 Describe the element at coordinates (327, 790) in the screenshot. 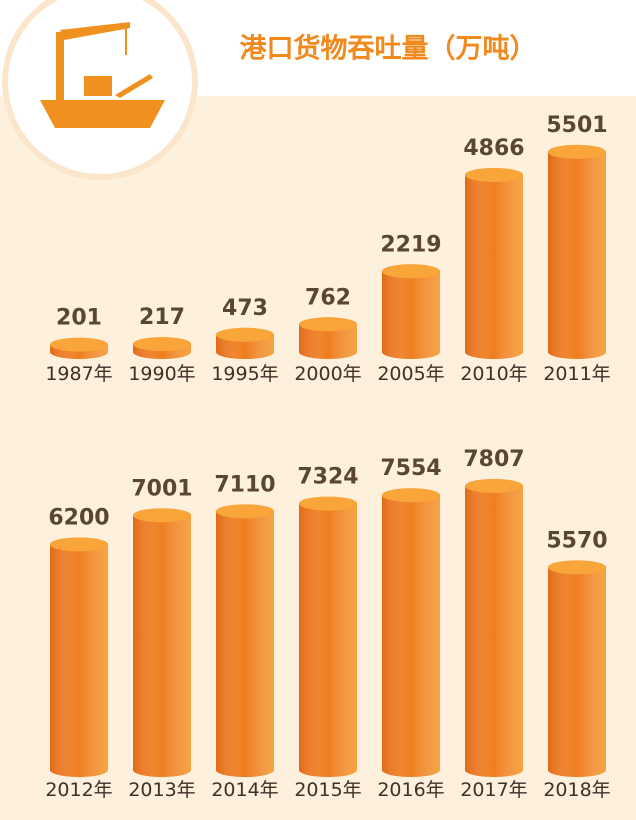

I see `category-label: 2015年` at that location.